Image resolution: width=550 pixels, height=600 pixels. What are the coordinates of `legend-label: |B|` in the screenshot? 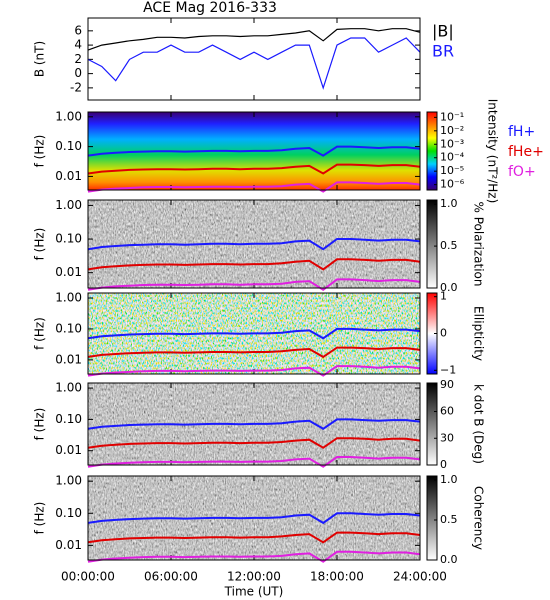 It's located at (443, 31).